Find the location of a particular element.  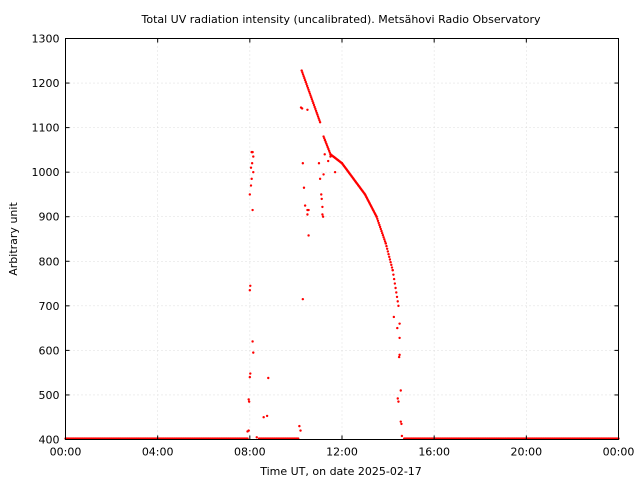

y-axis-label: Arbitrary unit is located at coordinates (13, 239).